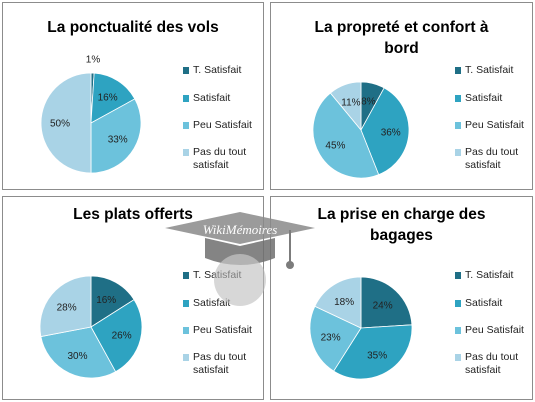 The height and width of the screenshot is (402, 535). I want to click on watermark-logo: WikiMémoires, so click(240, 255).